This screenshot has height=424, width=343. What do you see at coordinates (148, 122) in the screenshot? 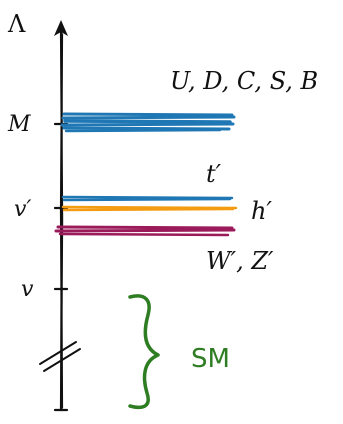
I see `band-heavy-quarks` at bounding box center [148, 122].